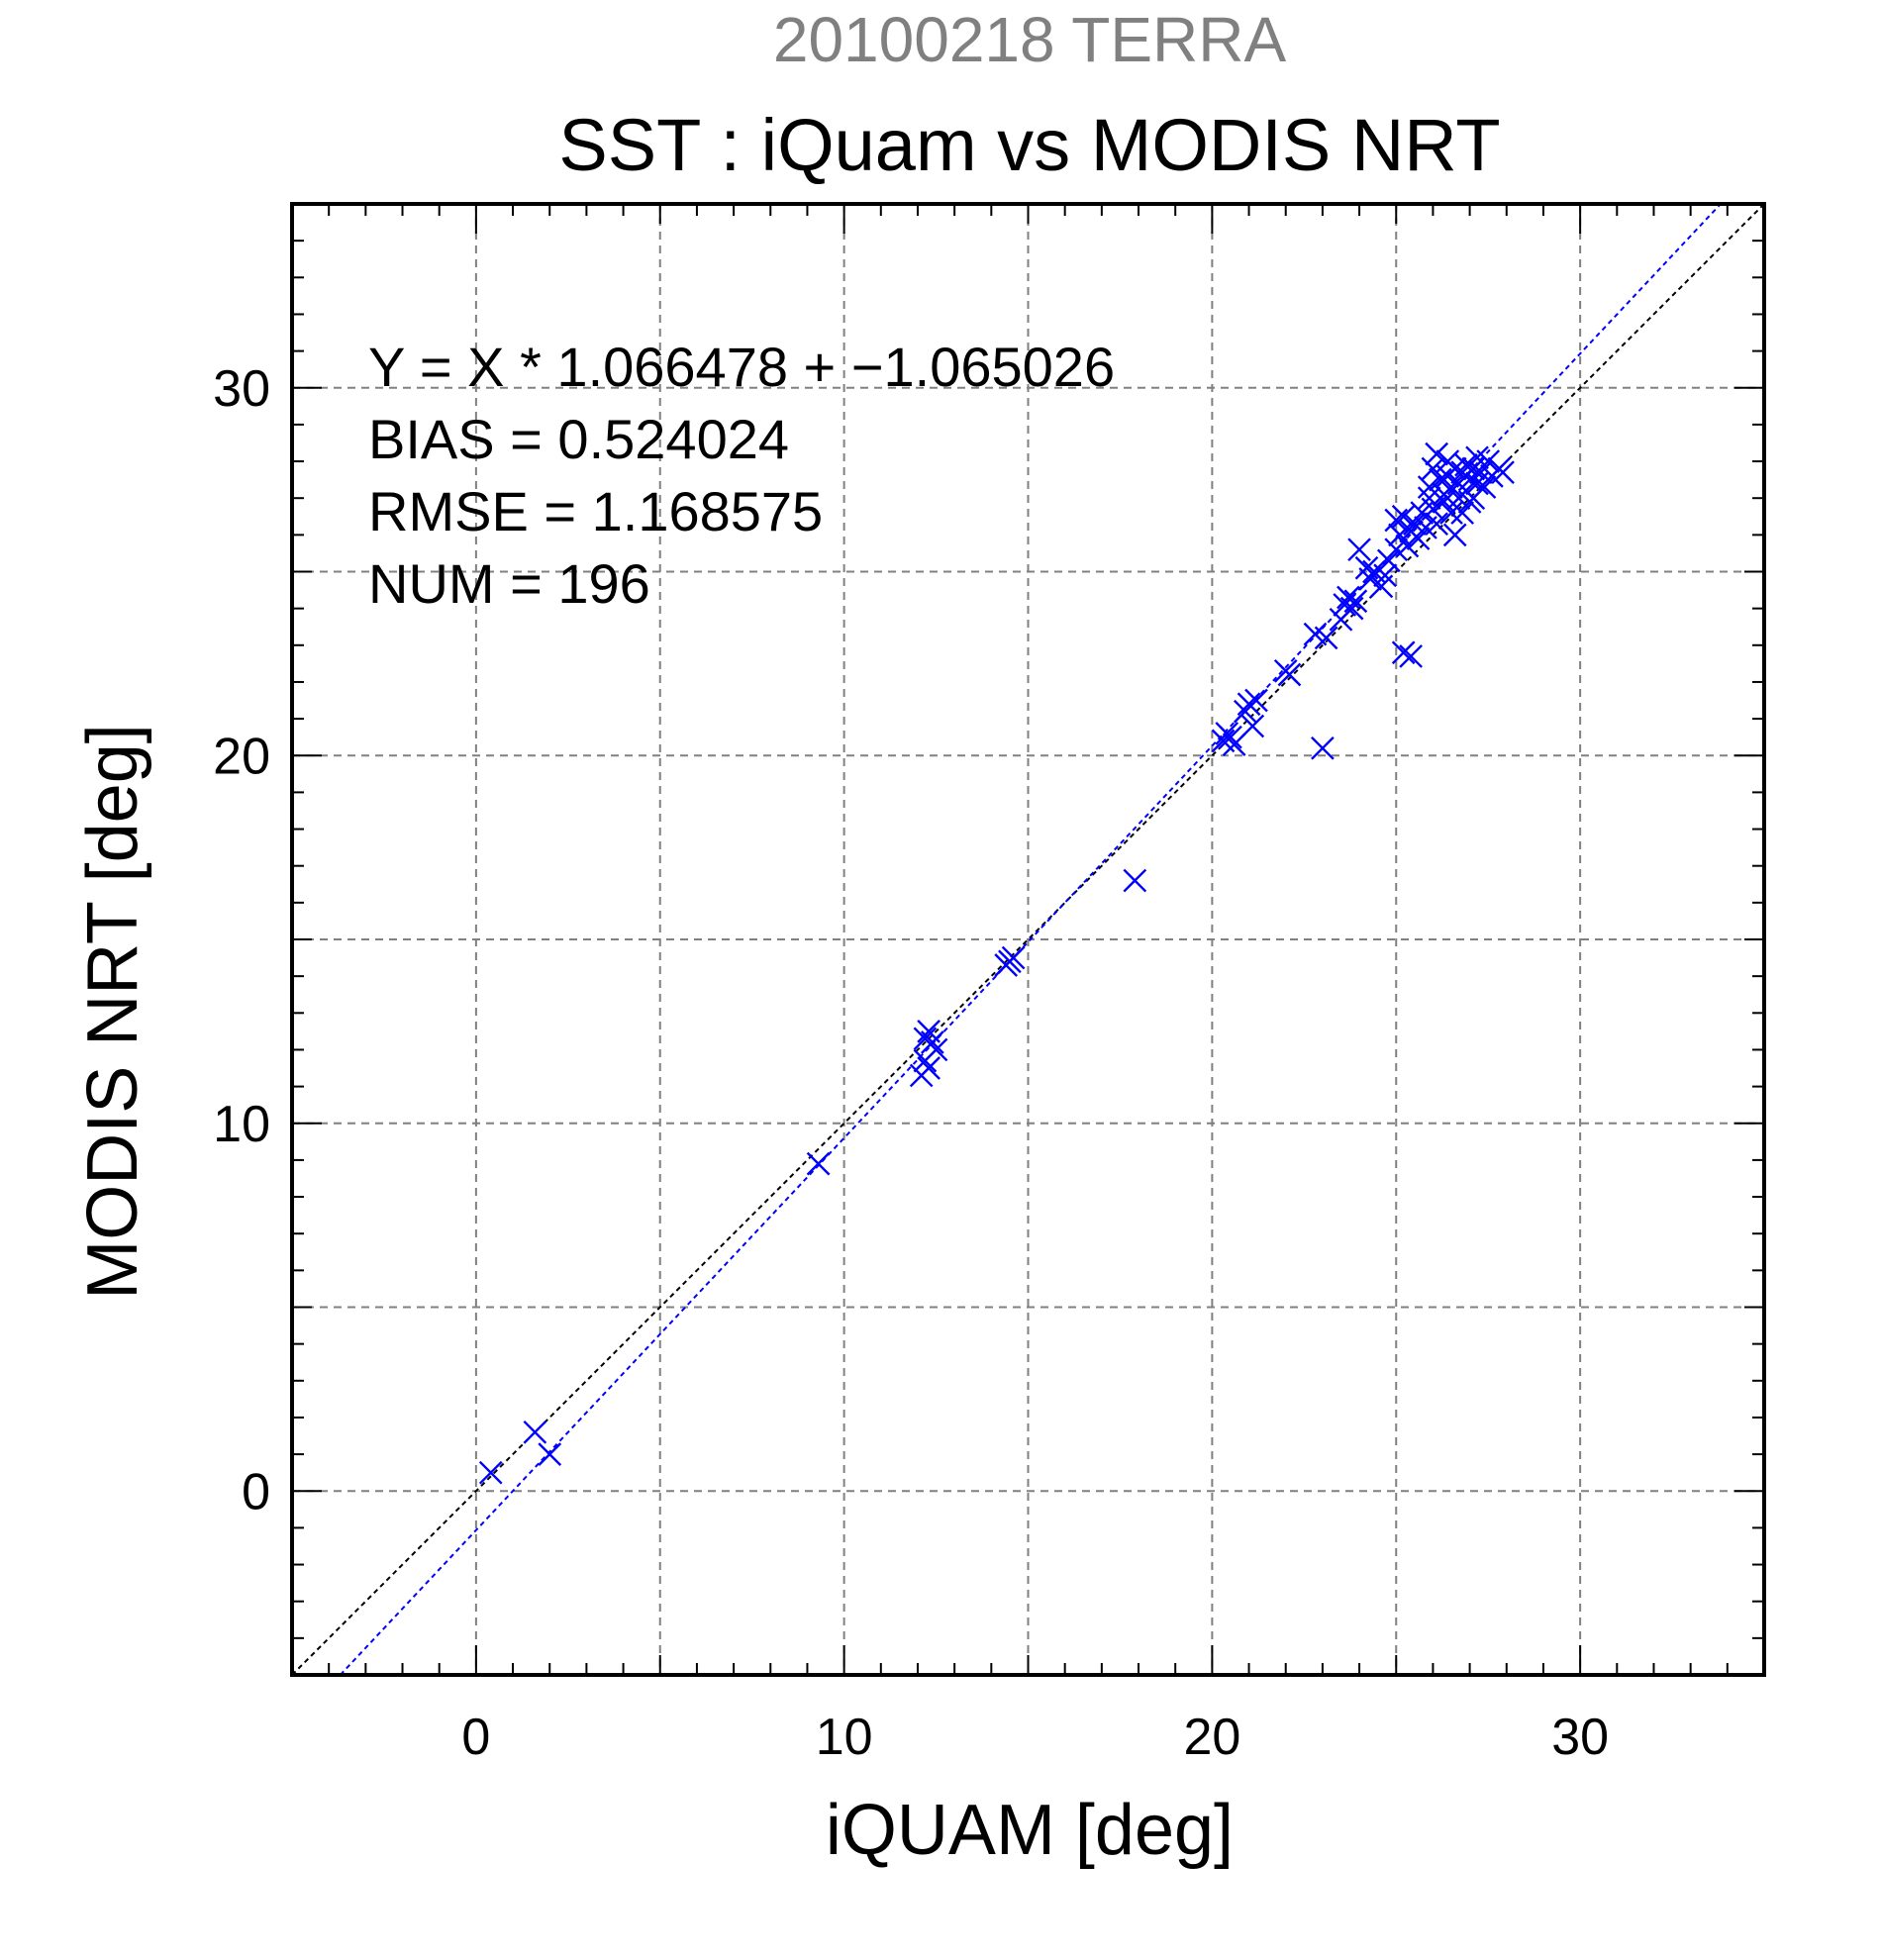 The height and width of the screenshot is (1960, 1881). Describe the element at coordinates (595, 511) in the screenshot. I see `stat-rmse: RMSE = 1.168575` at that location.